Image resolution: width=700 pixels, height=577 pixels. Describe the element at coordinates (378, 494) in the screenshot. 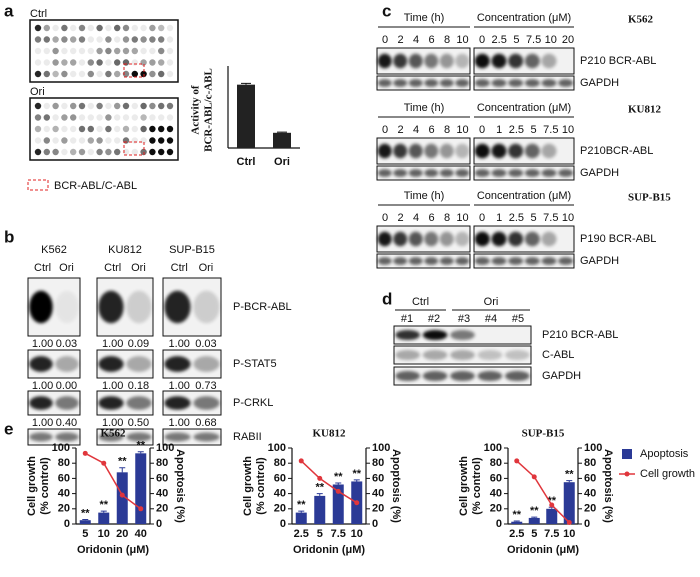

I see `y2-tick-label: 40` at that location.